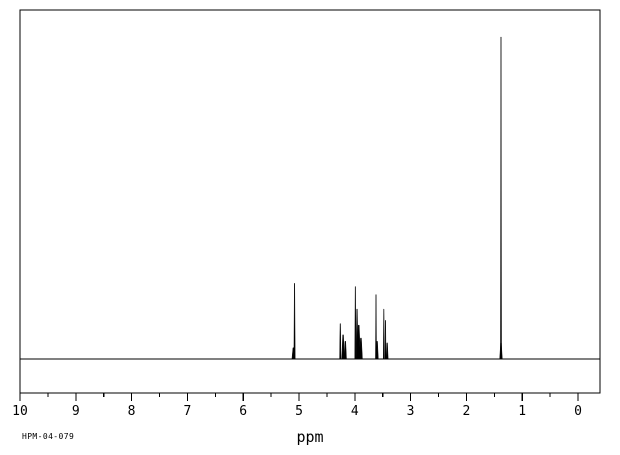 The height and width of the screenshot is (455, 620). I want to click on axis-tick-label: 0, so click(578, 411).